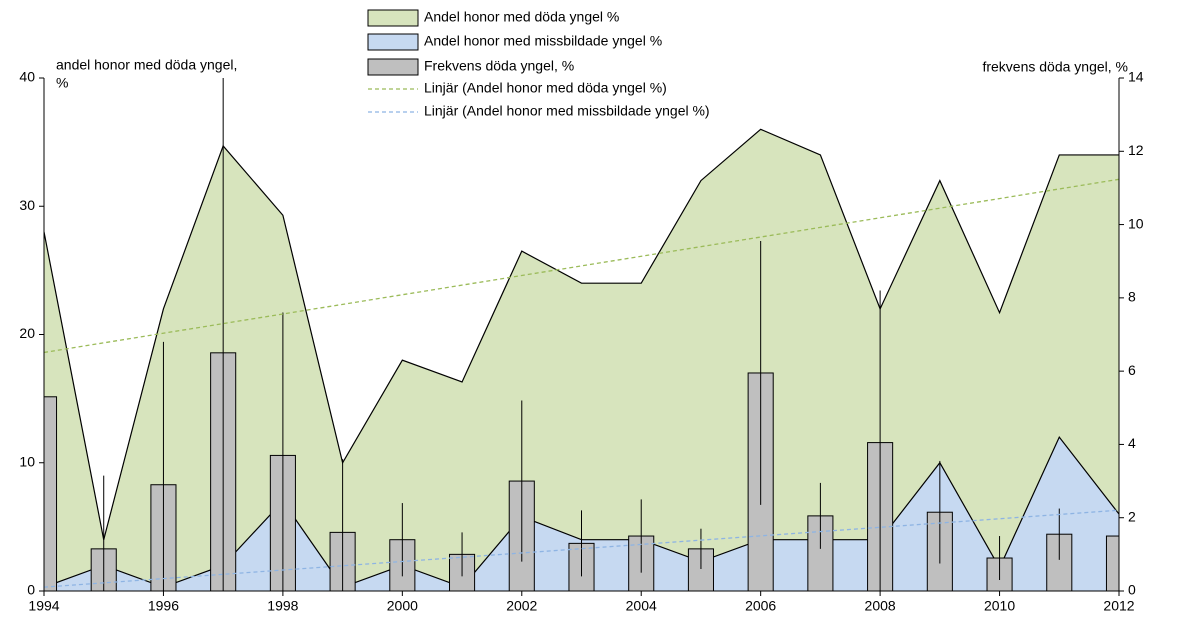 This screenshot has height=619, width=1178. What do you see at coordinates (27, 77) in the screenshot?
I see `y-tick-label: 40` at bounding box center [27, 77].